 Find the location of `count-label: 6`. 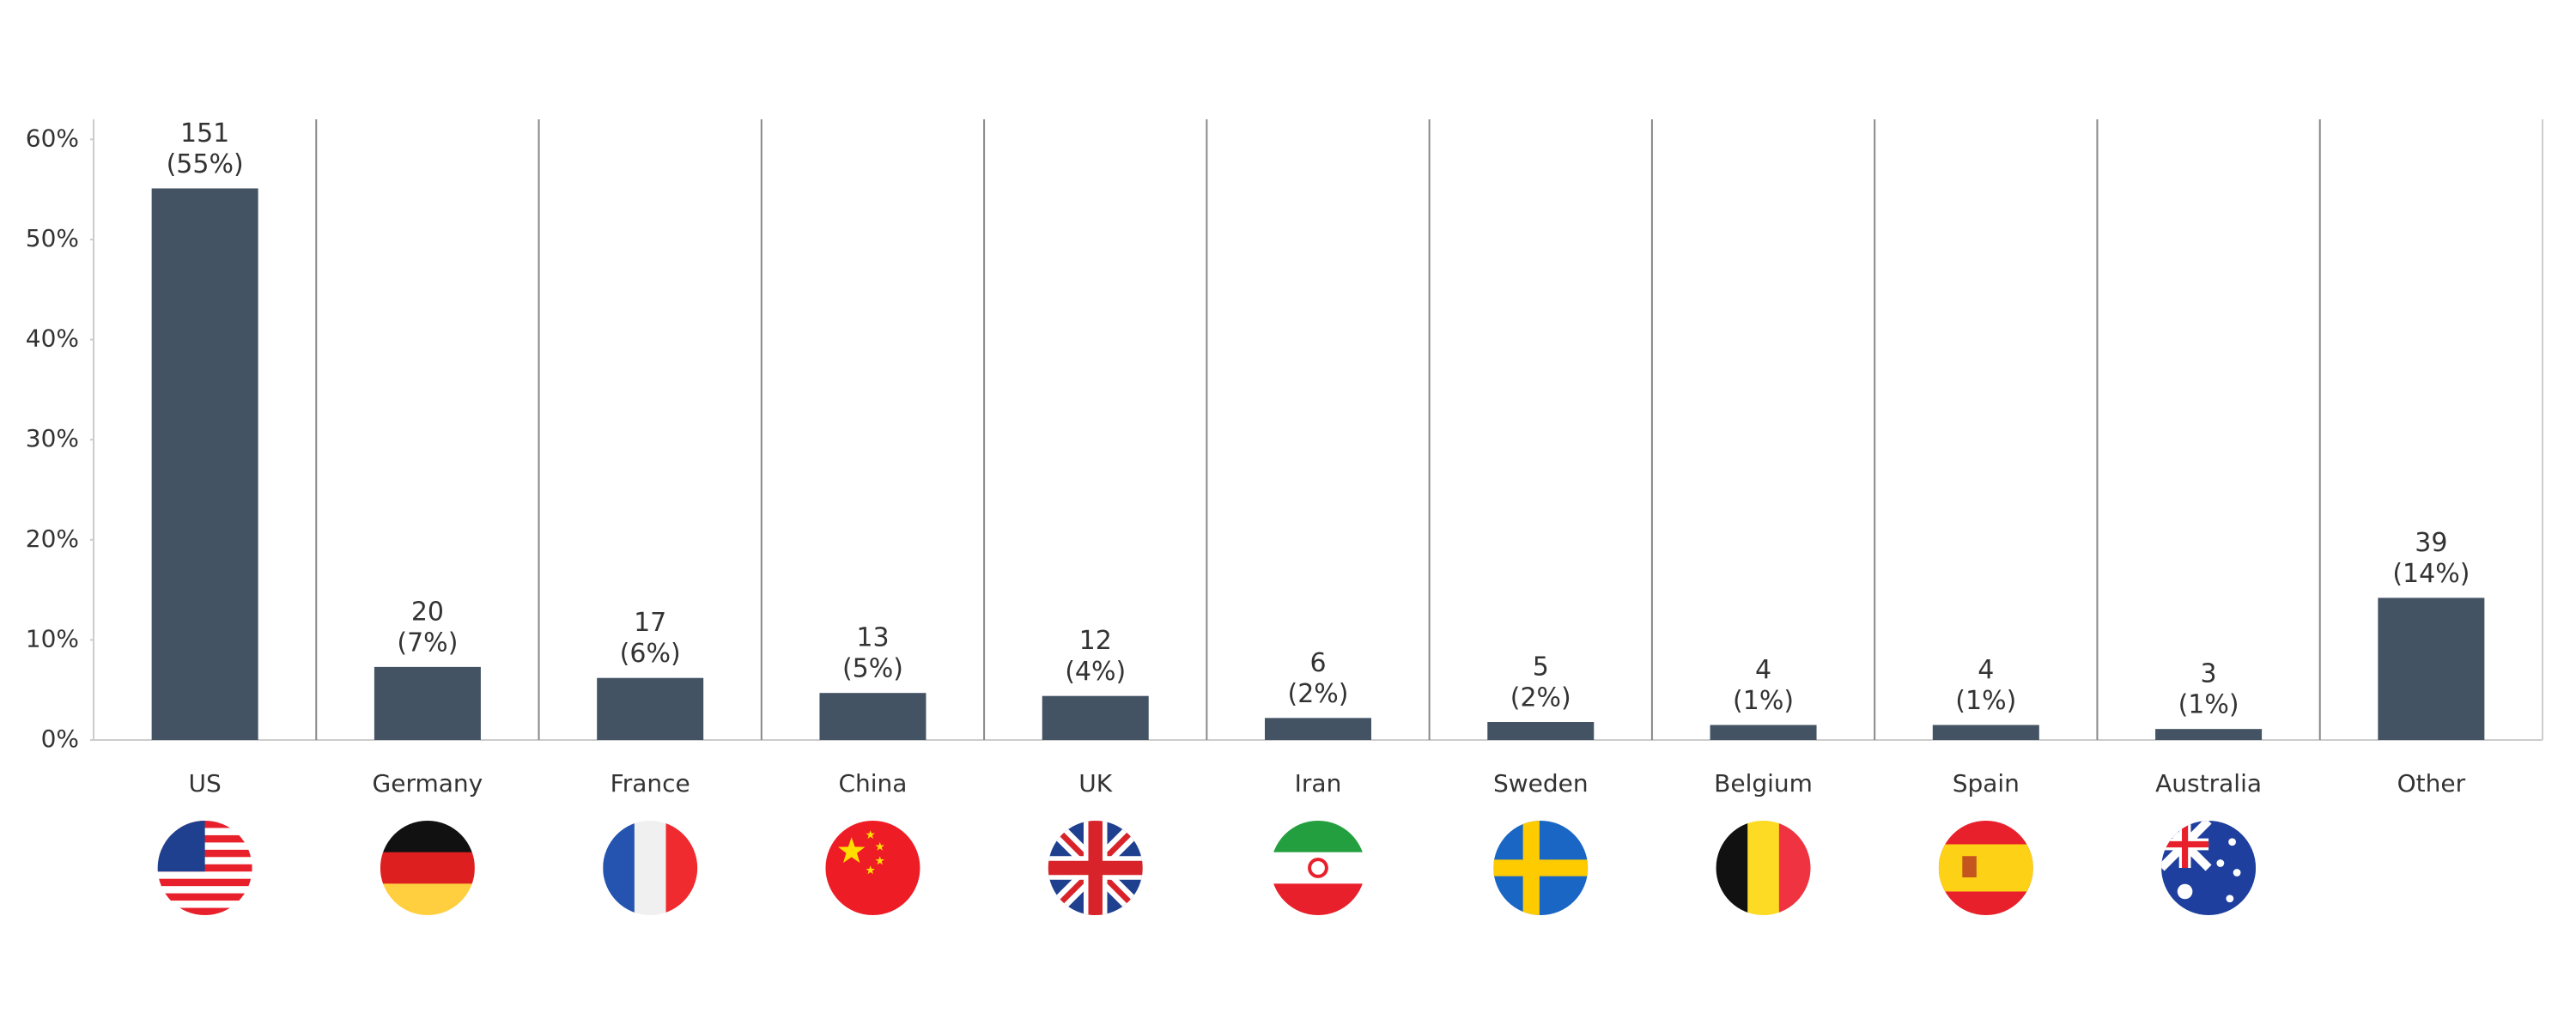

count-label: 6 is located at coordinates (1317, 663).